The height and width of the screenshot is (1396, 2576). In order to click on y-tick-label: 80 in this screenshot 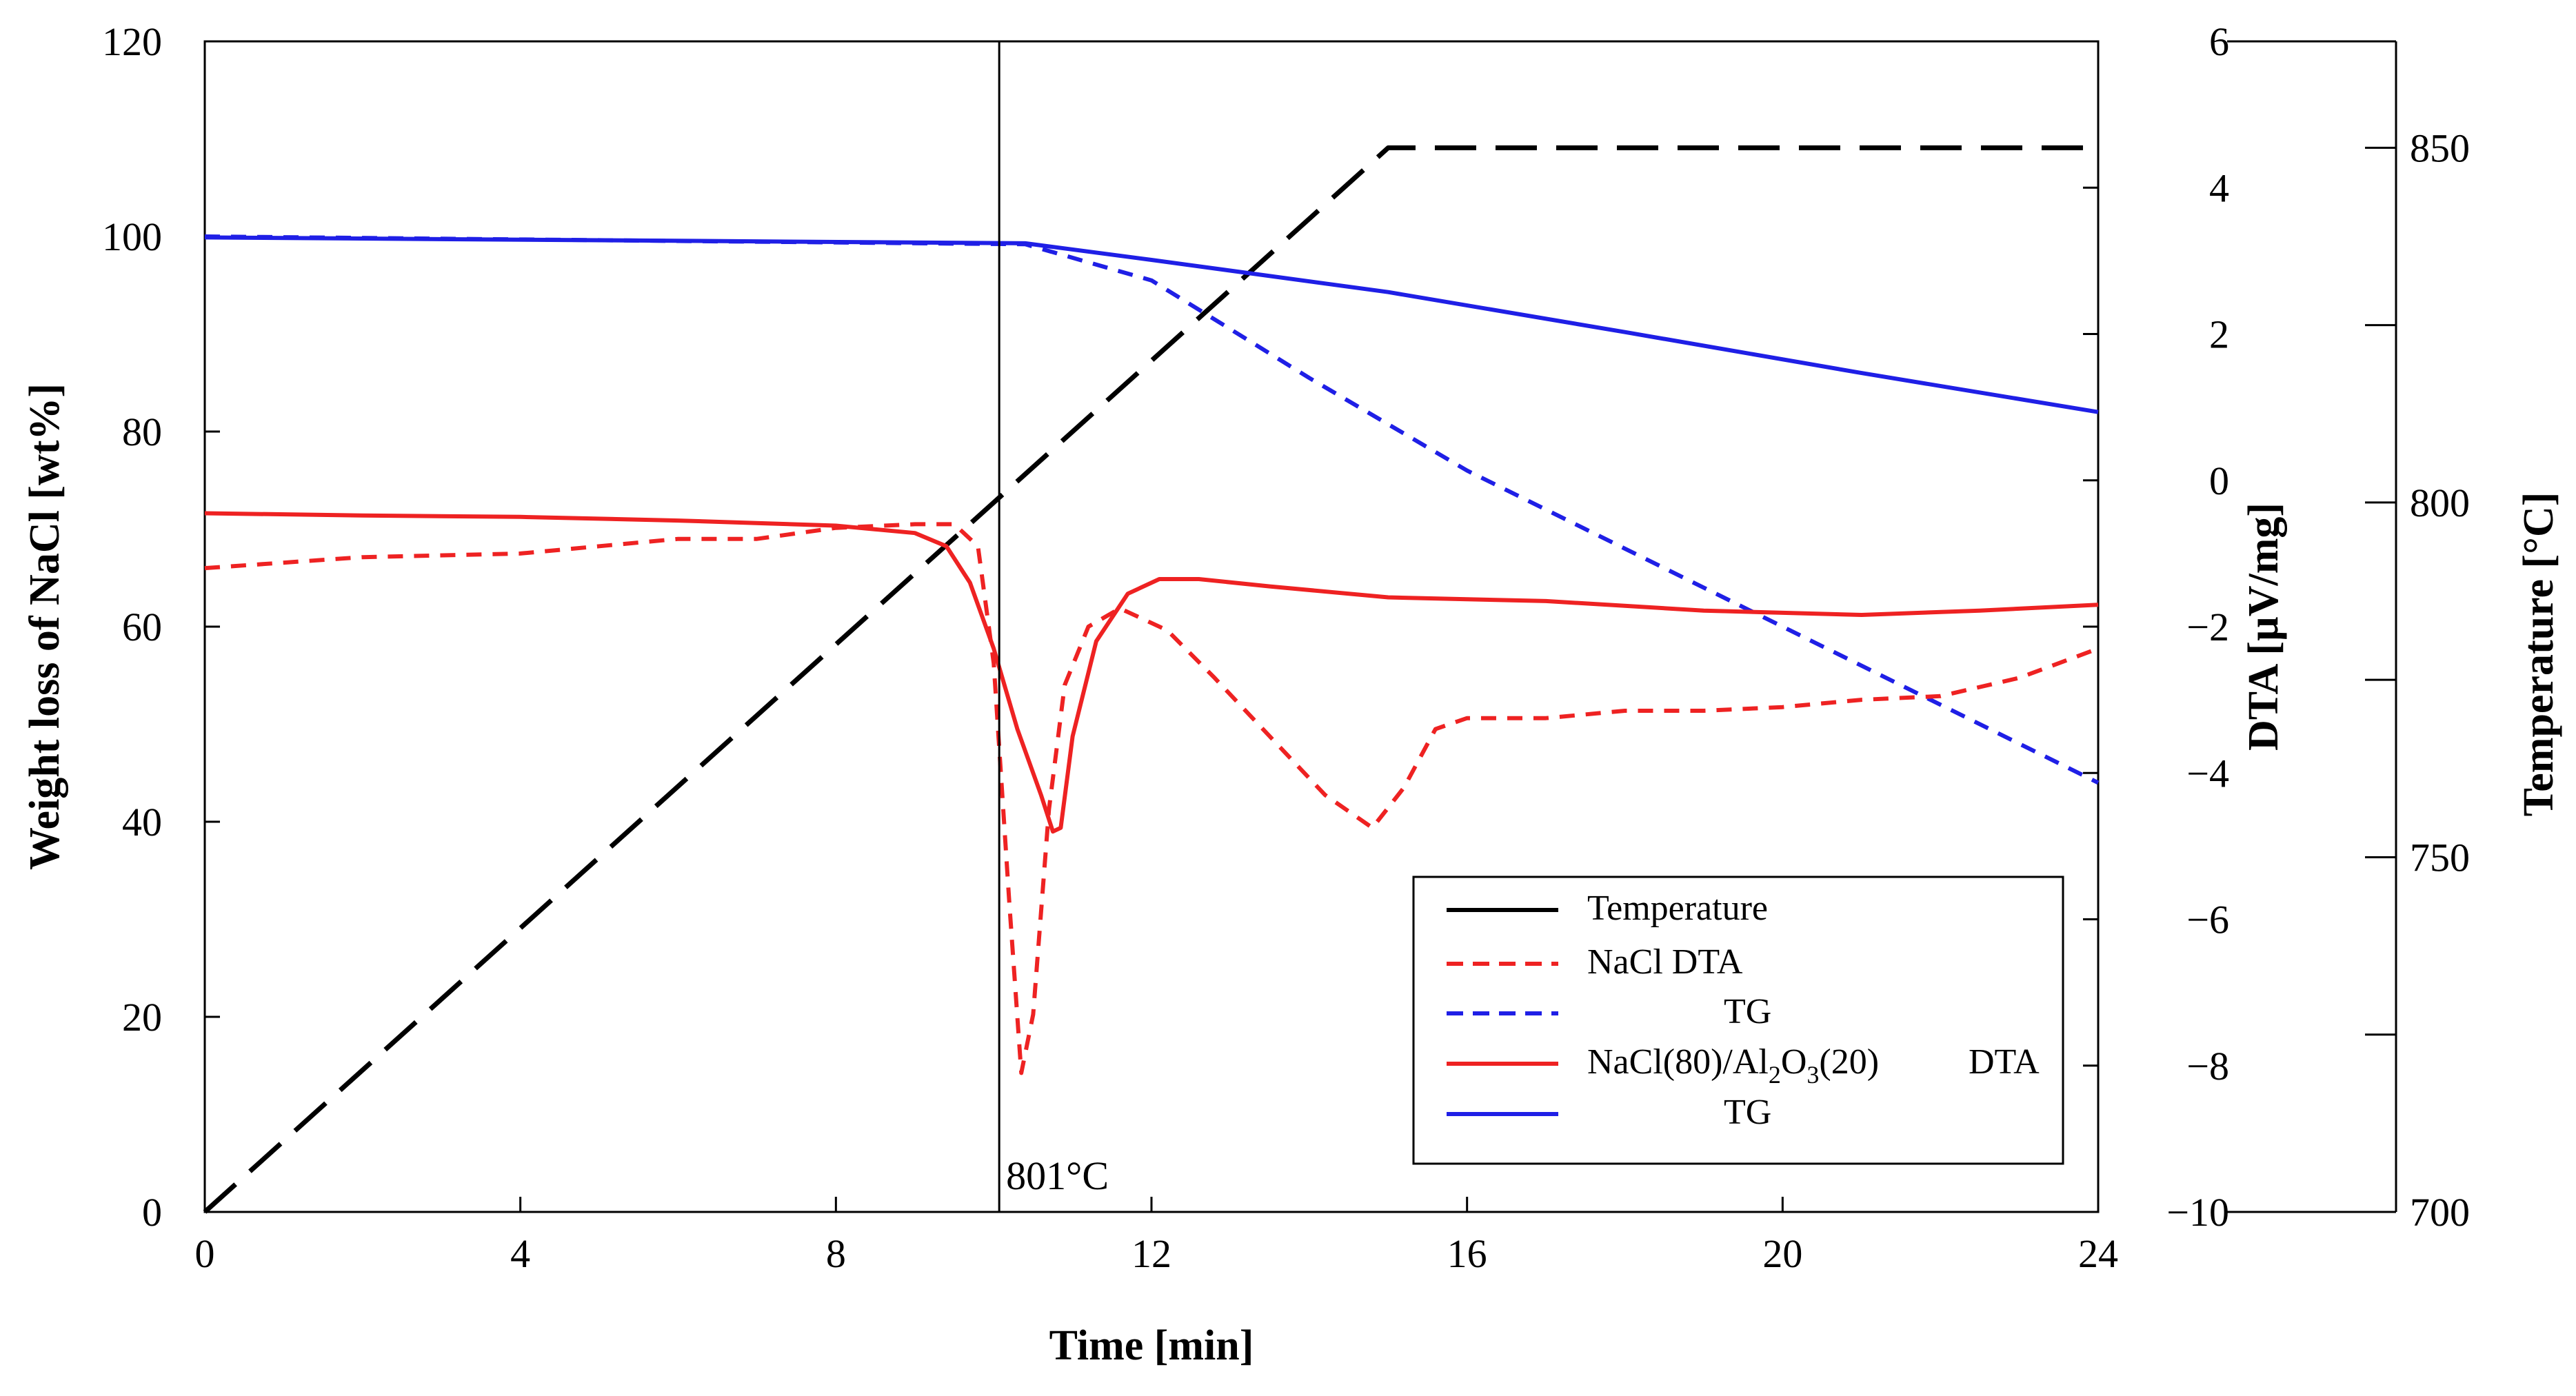, I will do `click(142, 432)`.